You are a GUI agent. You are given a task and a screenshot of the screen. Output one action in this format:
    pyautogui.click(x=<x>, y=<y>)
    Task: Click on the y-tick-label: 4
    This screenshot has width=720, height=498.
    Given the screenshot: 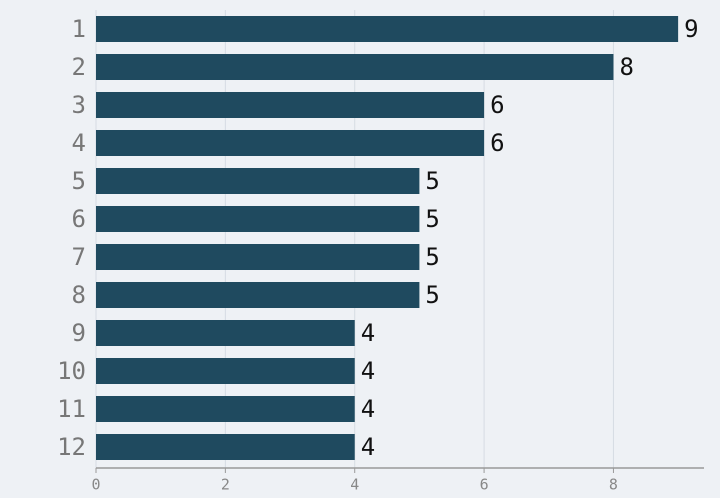 What is the action you would take?
    pyautogui.click(x=79, y=143)
    